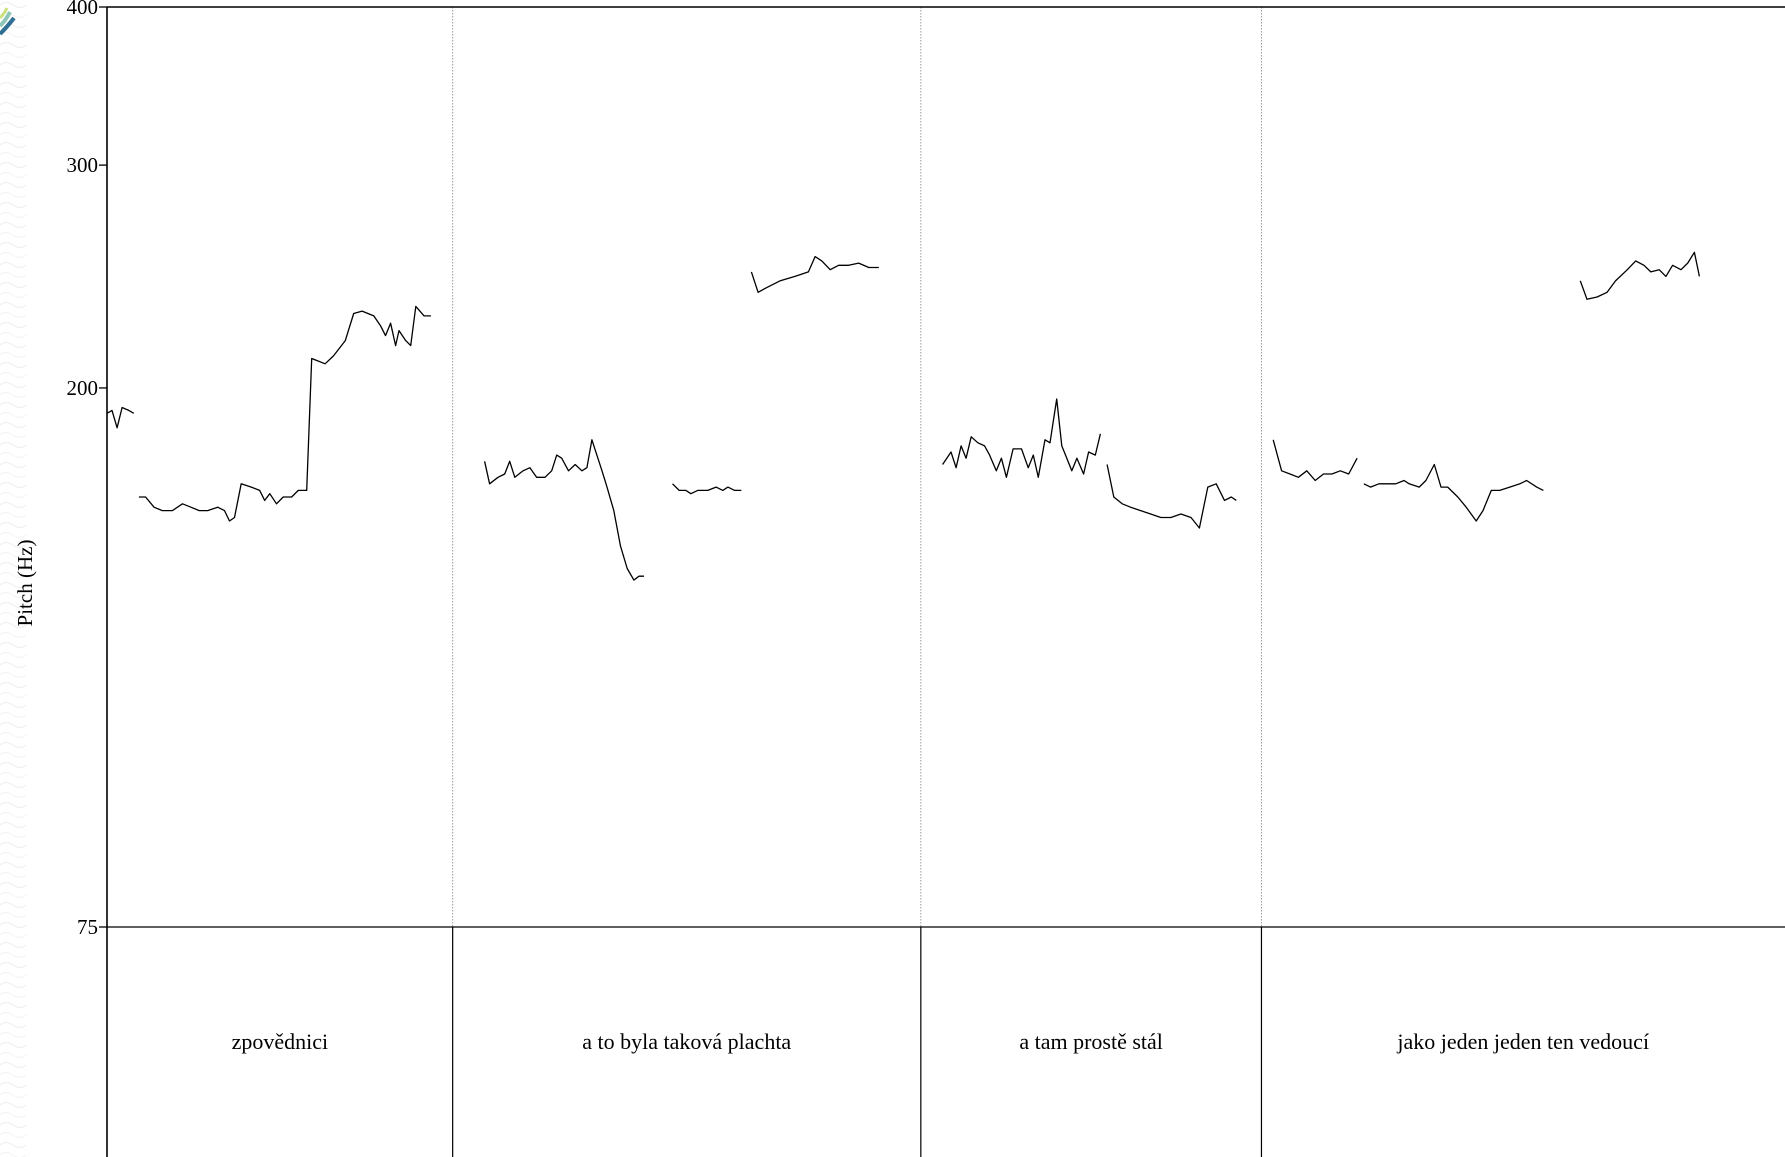 This screenshot has height=1157, width=1785. Describe the element at coordinates (83, 165) in the screenshot. I see `y-tick-label: 300` at that location.